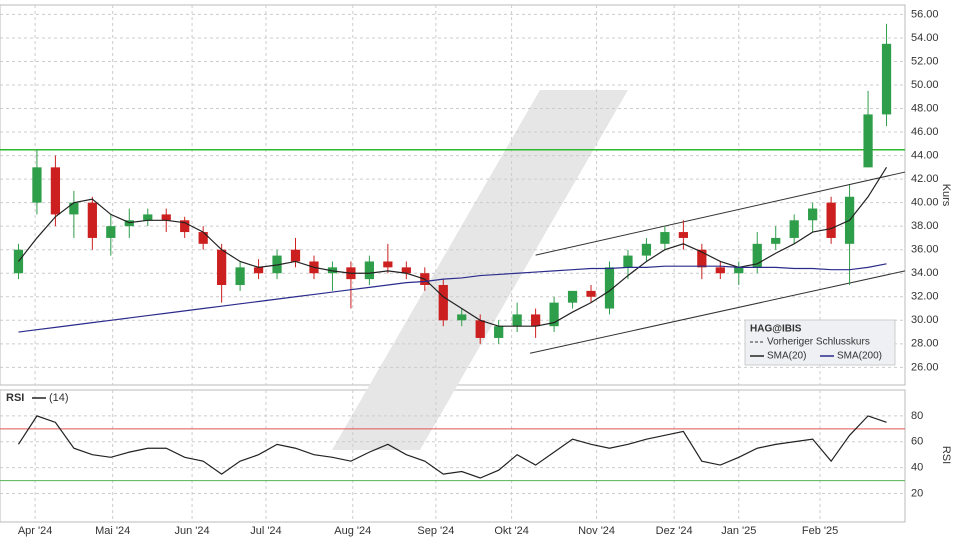 This screenshot has width=960, height=540. I want to click on rsi-tick-label: 40, so click(917, 468).